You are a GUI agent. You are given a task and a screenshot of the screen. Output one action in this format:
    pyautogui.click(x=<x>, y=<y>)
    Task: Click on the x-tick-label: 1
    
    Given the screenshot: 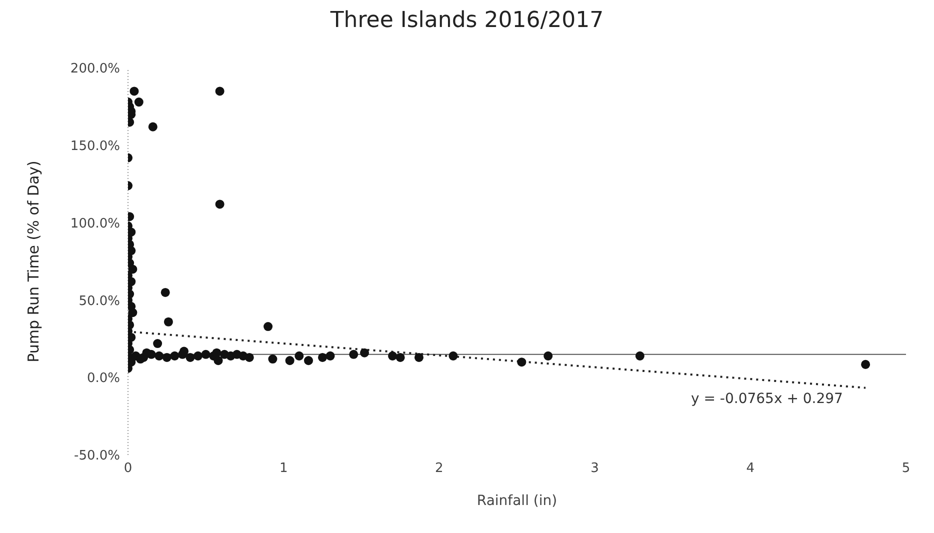 What is the action you would take?
    pyautogui.click(x=283, y=468)
    